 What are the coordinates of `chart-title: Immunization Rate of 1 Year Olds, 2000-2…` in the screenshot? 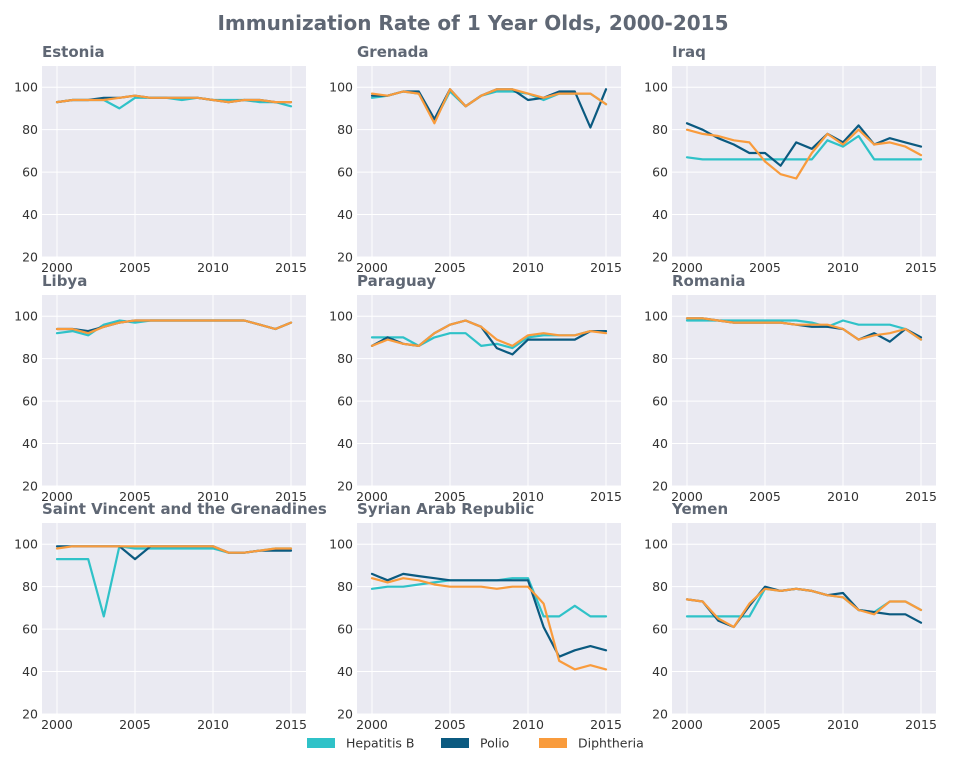 It's located at (472, 23).